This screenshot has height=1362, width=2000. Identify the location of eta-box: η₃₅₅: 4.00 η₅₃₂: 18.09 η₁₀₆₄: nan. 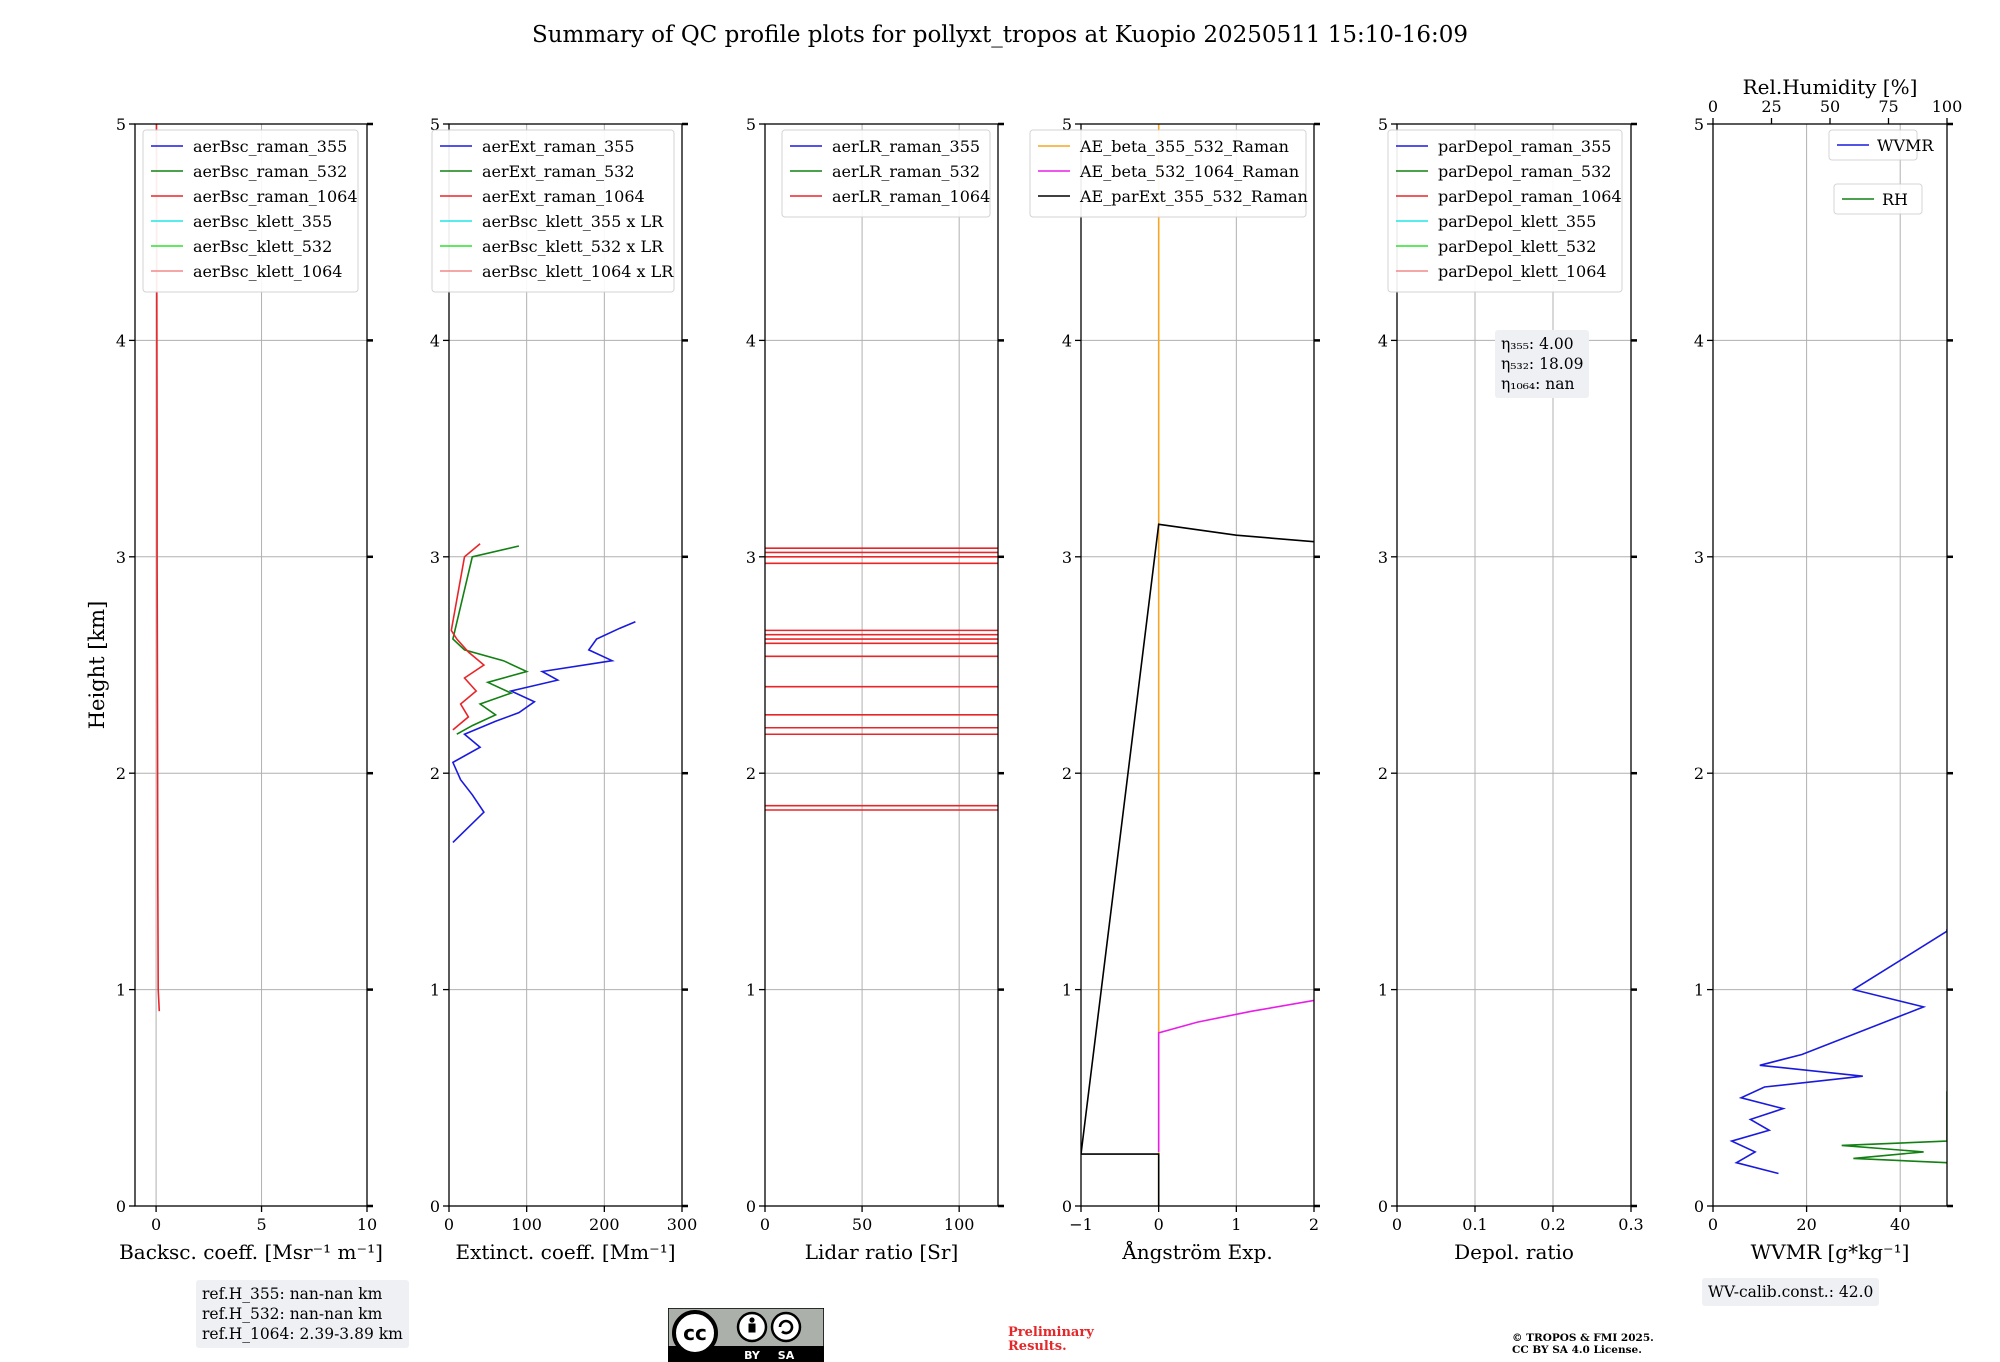
(1542, 364).